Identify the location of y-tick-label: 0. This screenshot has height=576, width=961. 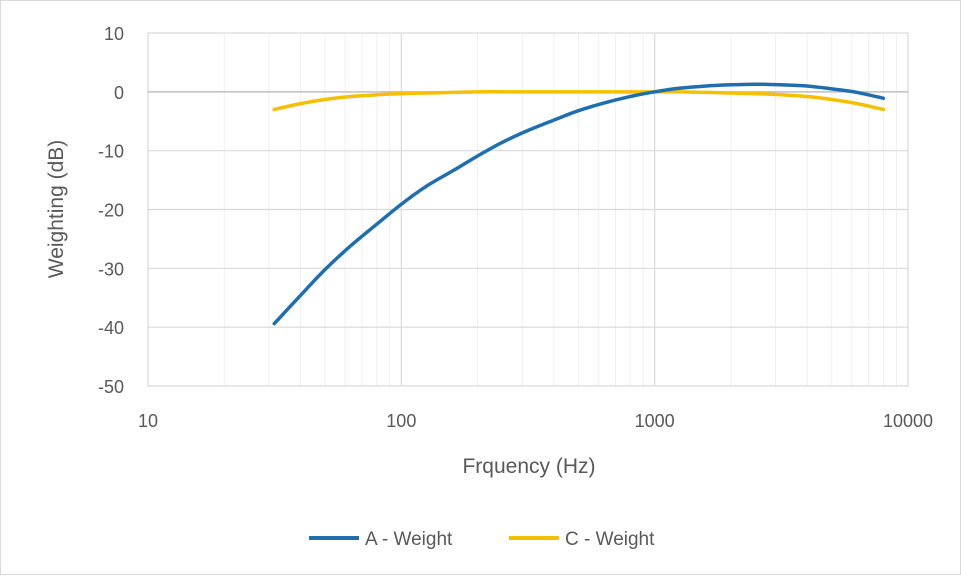
(119, 93).